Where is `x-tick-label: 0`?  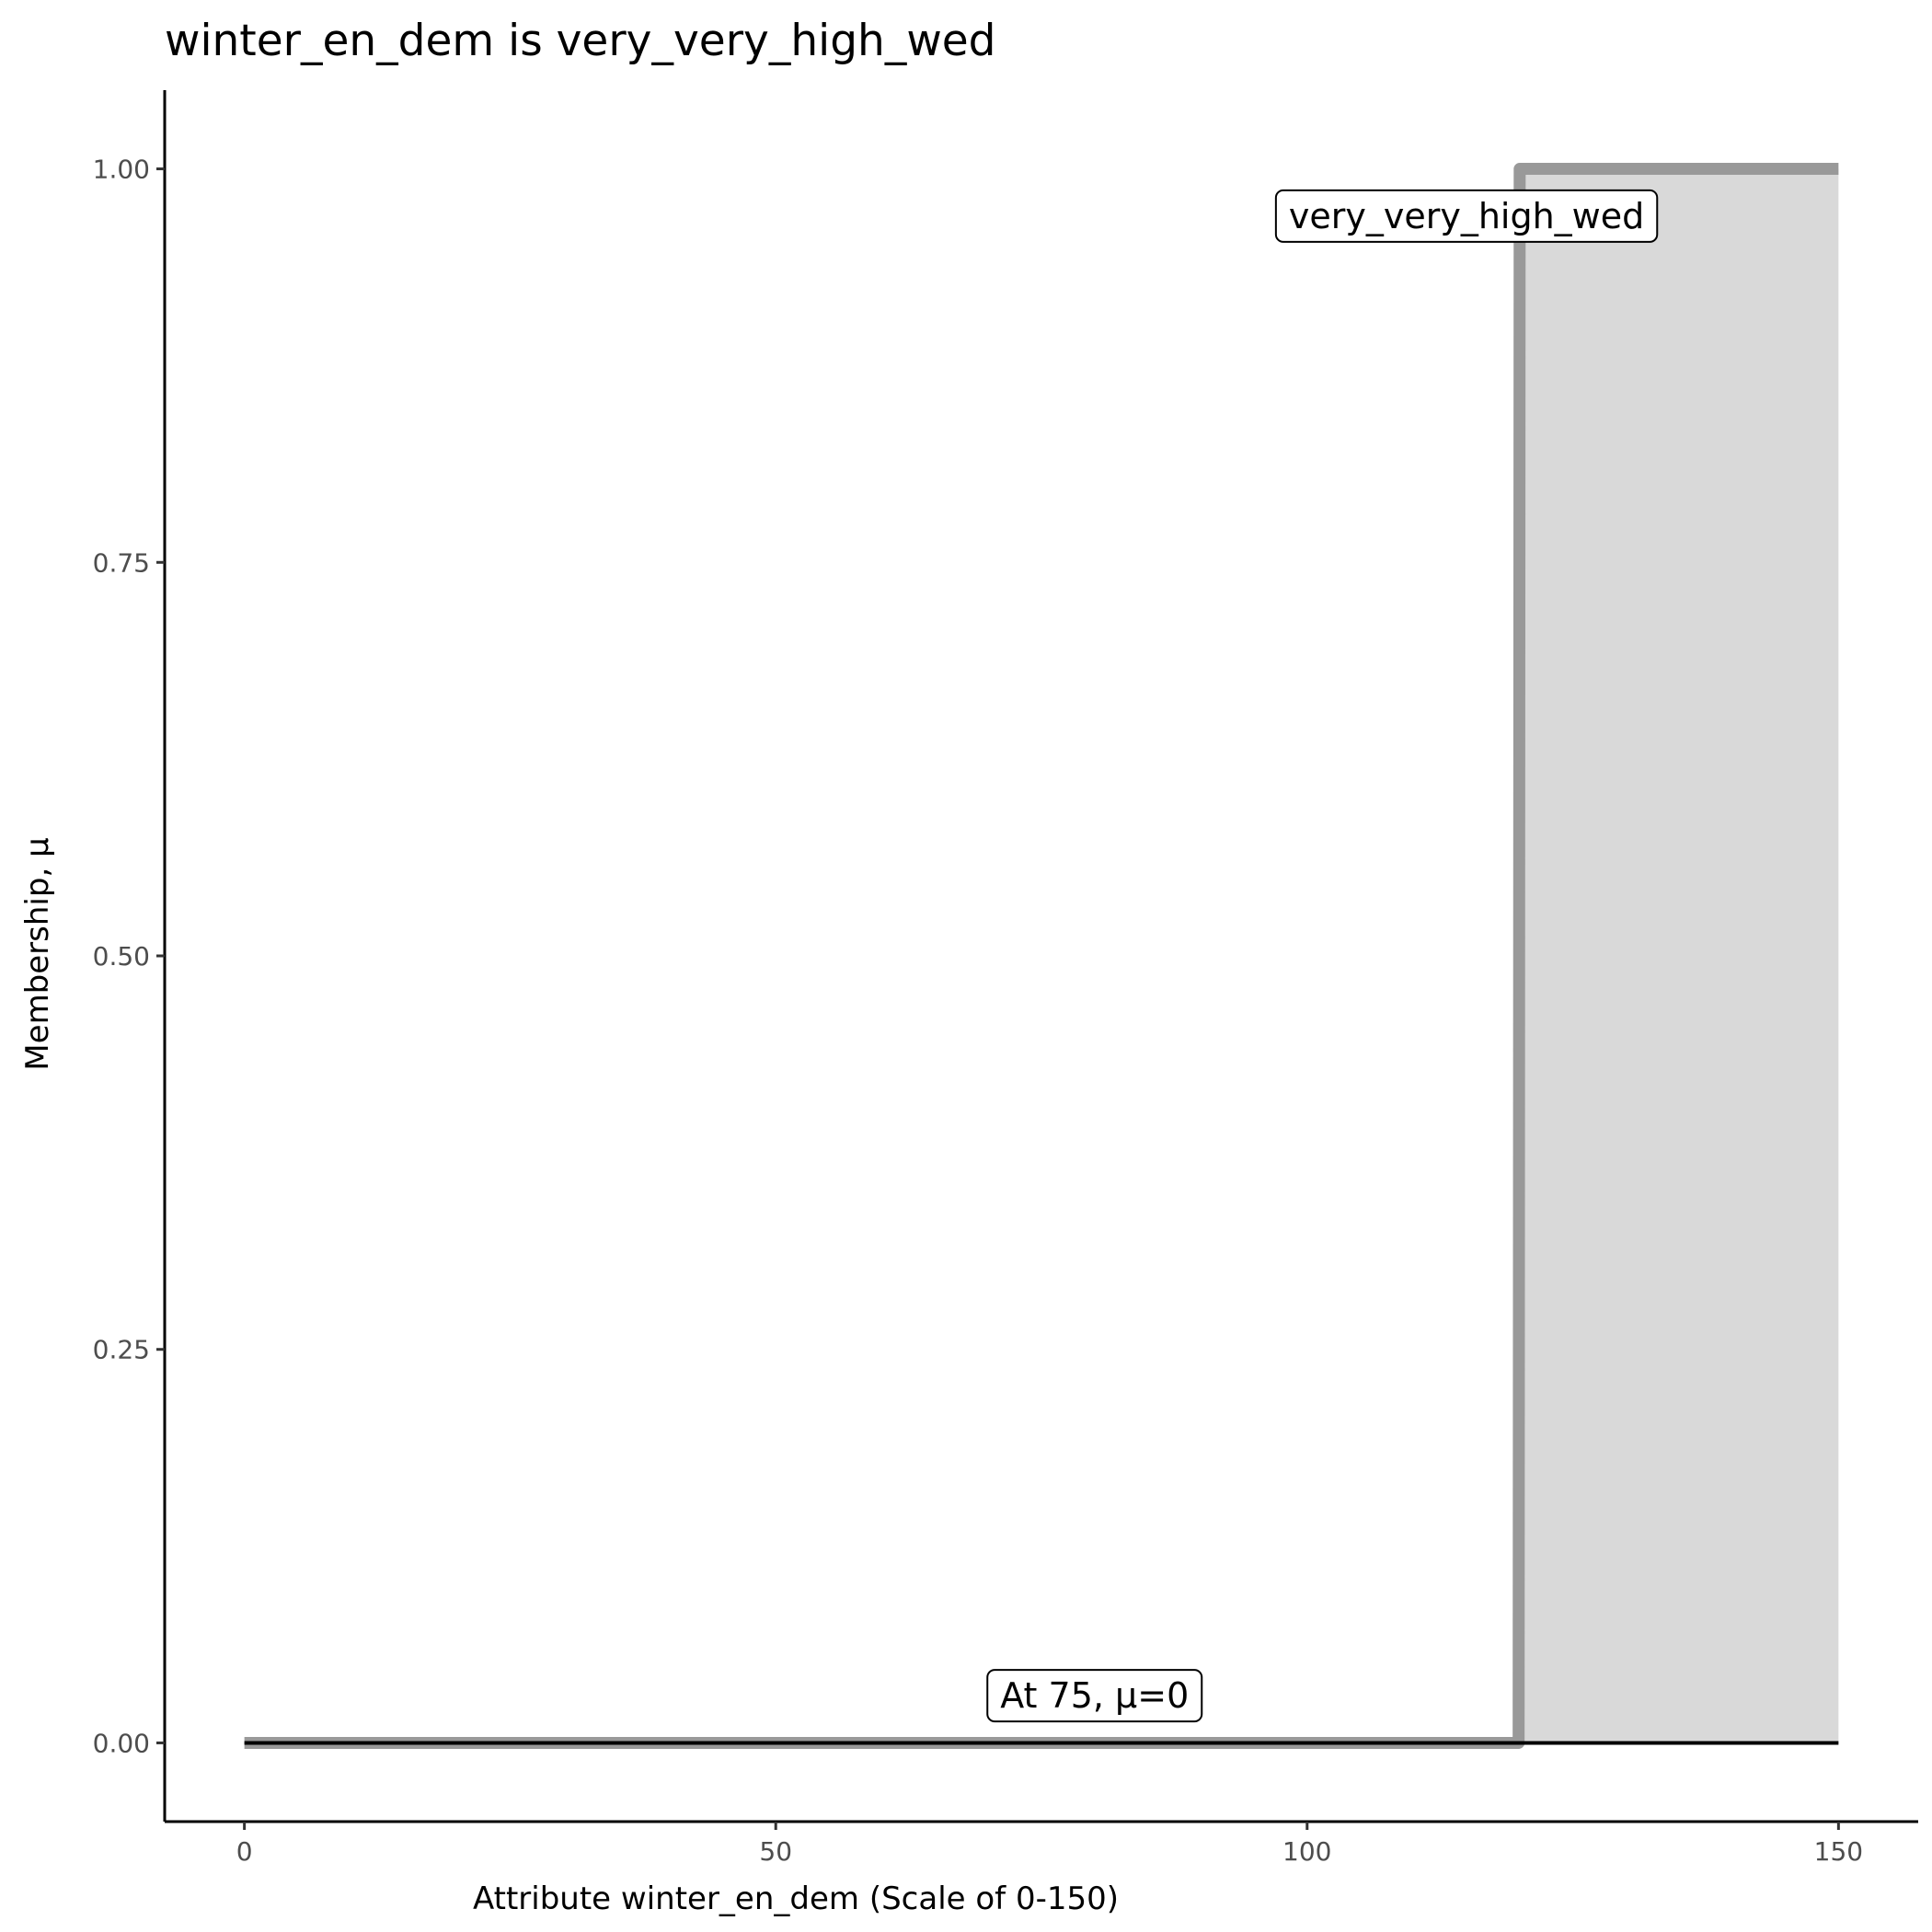
x-tick-label: 0 is located at coordinates (244, 1851).